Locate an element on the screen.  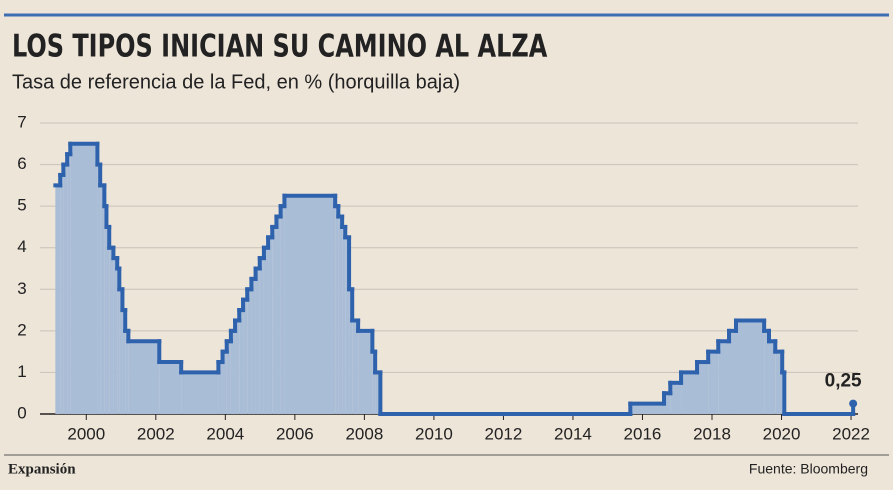
x-tick-label: 2010 is located at coordinates (434, 433).